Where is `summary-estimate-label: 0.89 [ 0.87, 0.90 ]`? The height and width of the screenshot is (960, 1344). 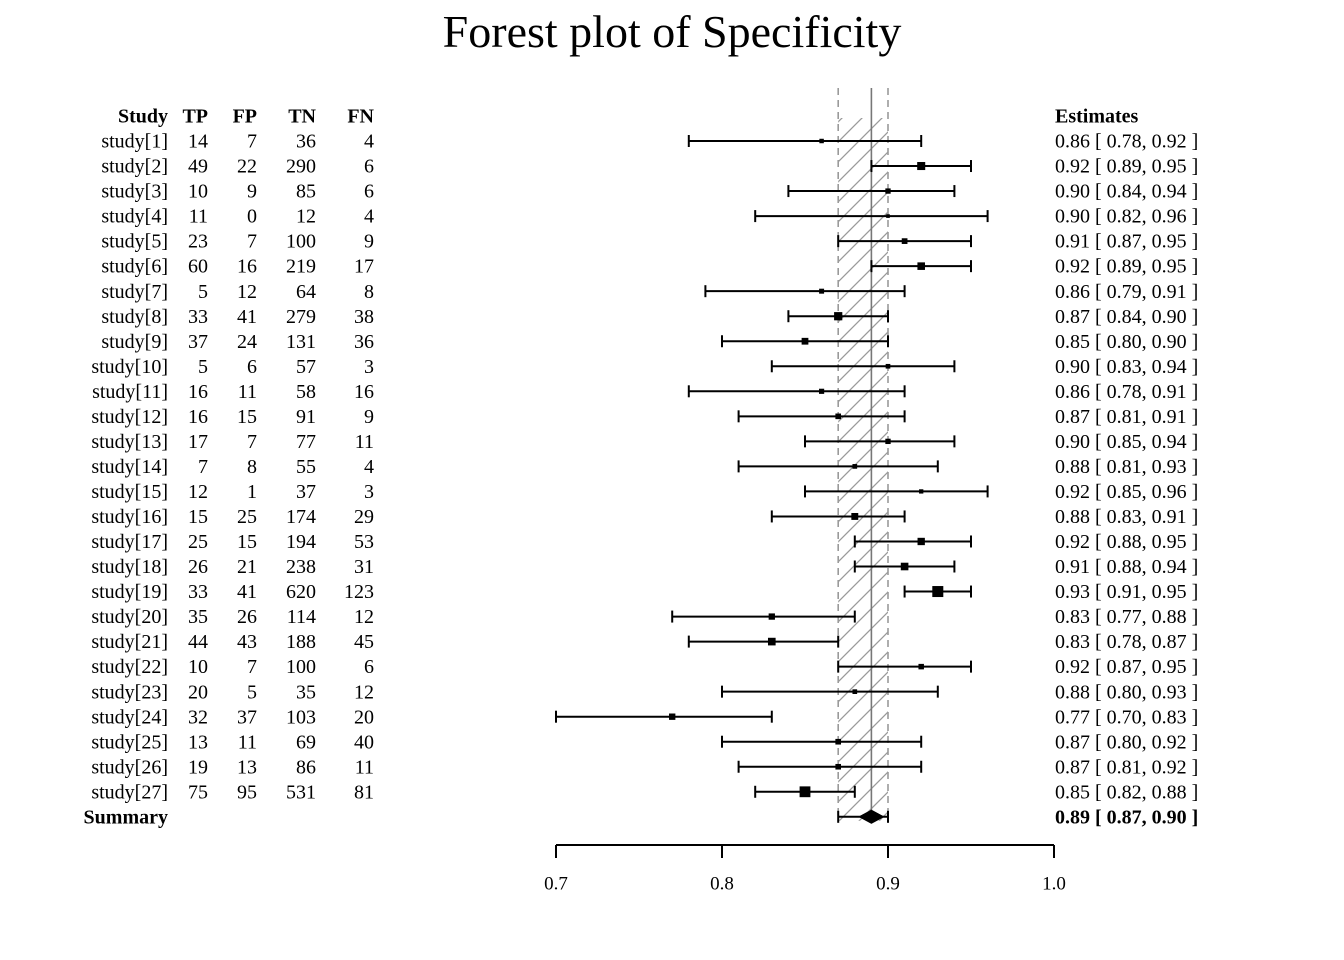
summary-estimate-label: 0.89 [ 0.87, 0.90 ] is located at coordinates (1126, 817).